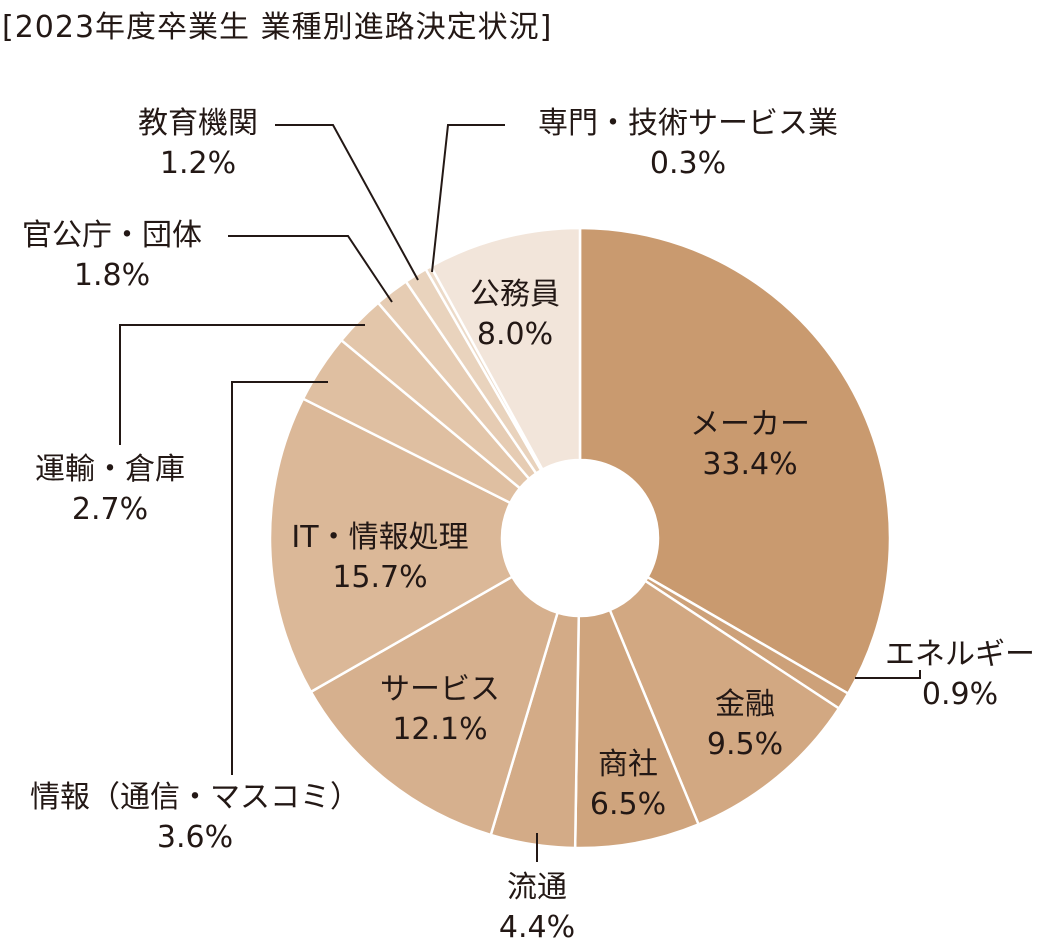 The image size is (1060, 948). What do you see at coordinates (515, 314) in the screenshot?
I see `label-public-servant: 公務員 8.0%` at bounding box center [515, 314].